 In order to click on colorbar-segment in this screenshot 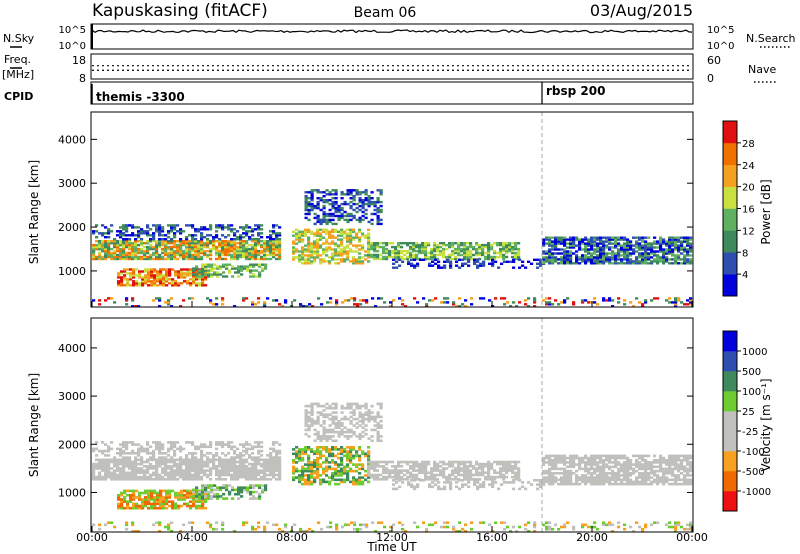, I will do `click(730, 132)`.